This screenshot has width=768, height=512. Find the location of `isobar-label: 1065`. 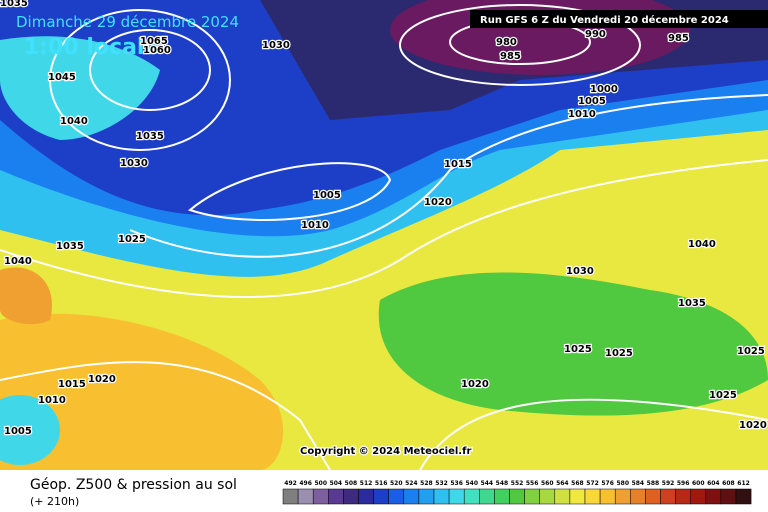

isobar-label: 1065 is located at coordinates (154, 41).